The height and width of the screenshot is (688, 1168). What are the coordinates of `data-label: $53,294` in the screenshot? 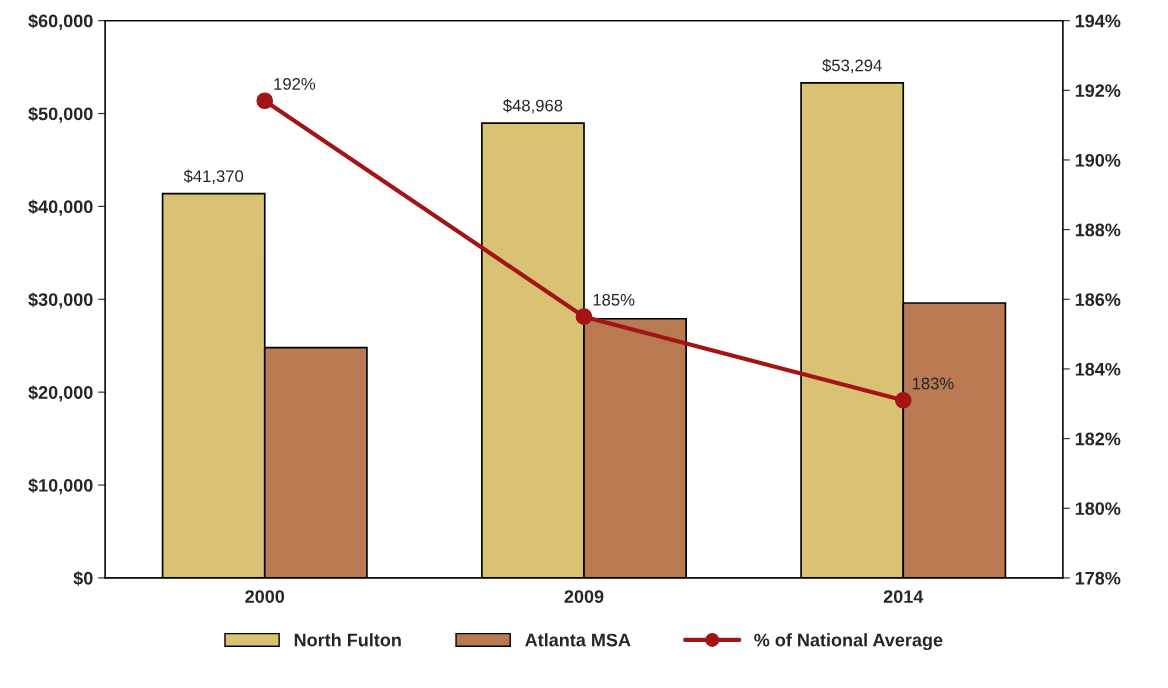 It's located at (852, 66).